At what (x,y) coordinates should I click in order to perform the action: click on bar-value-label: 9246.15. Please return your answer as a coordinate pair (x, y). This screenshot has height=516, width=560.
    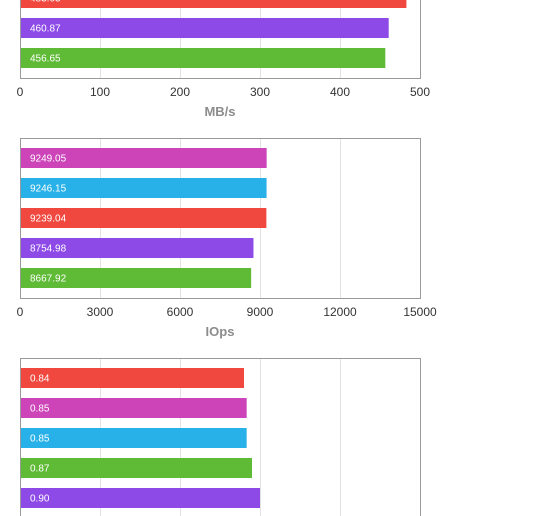
    Looking at the image, I should click on (48, 189).